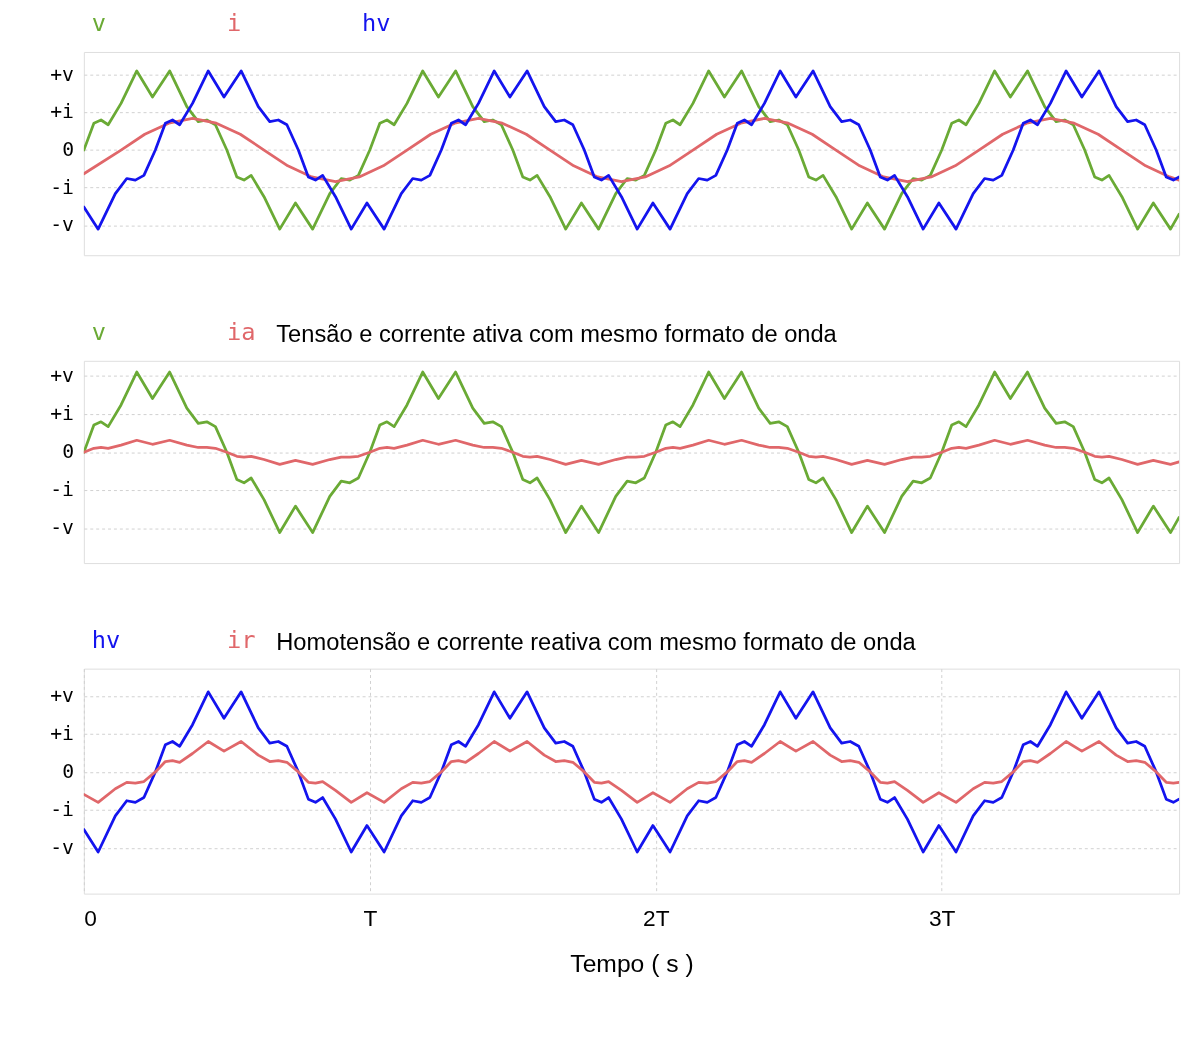 Image resolution: width=1185 pixels, height=1061 pixels. What do you see at coordinates (241, 639) in the screenshot?
I see `text: ir` at bounding box center [241, 639].